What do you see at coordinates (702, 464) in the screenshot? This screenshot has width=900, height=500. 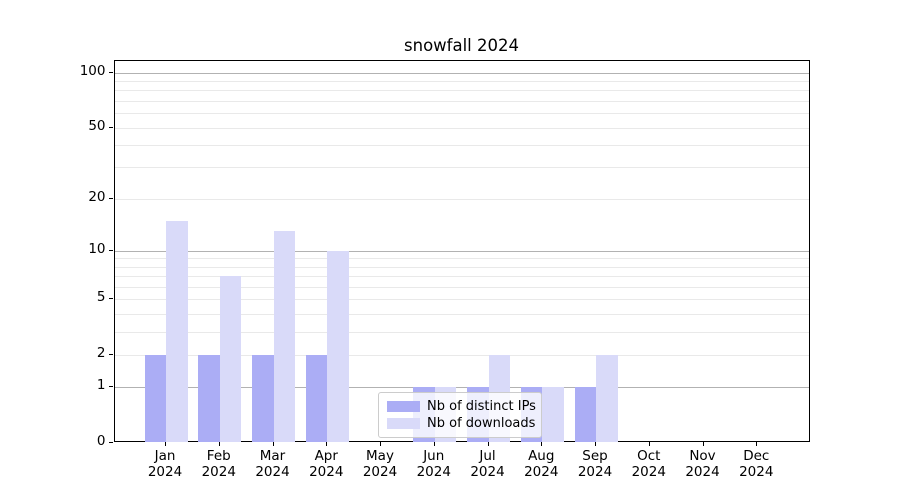 I see `x-tick-label-nov-2024: Nov 2024` at bounding box center [702, 464].